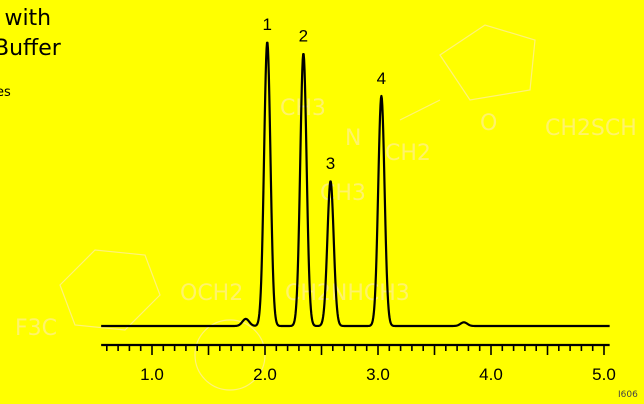 The height and width of the screenshot is (404, 644). What do you see at coordinates (303, 35) in the screenshot?
I see `peak-label: 2` at bounding box center [303, 35].